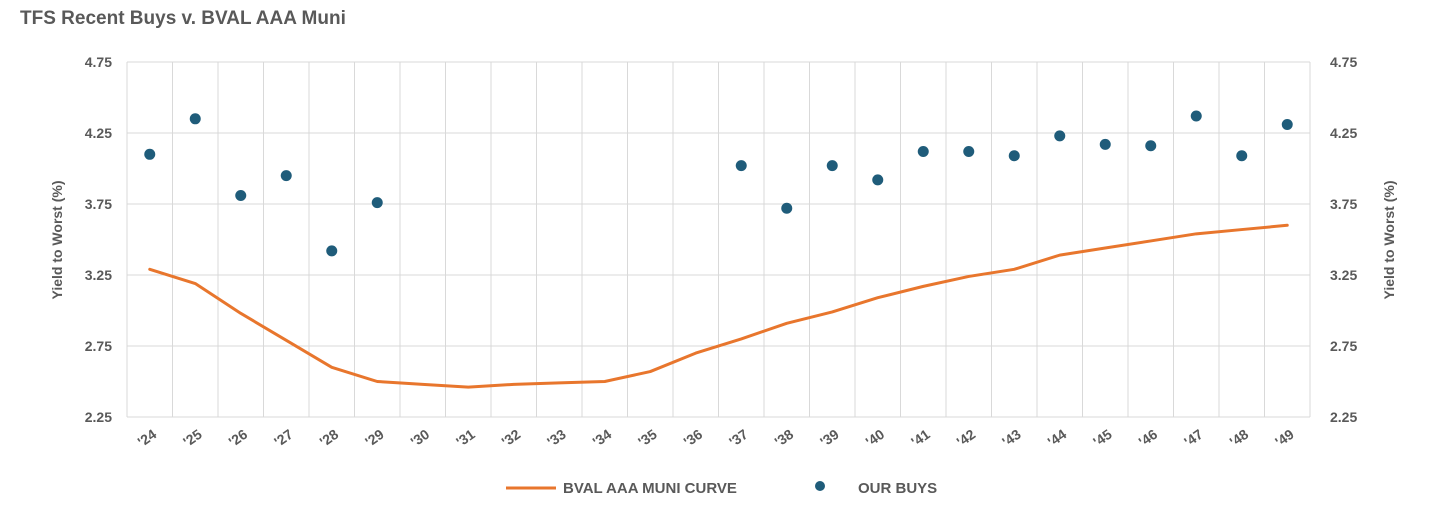 The width and height of the screenshot is (1431, 514). Describe the element at coordinates (820, 486) in the screenshot. I see `legend-dot-swatch` at that location.